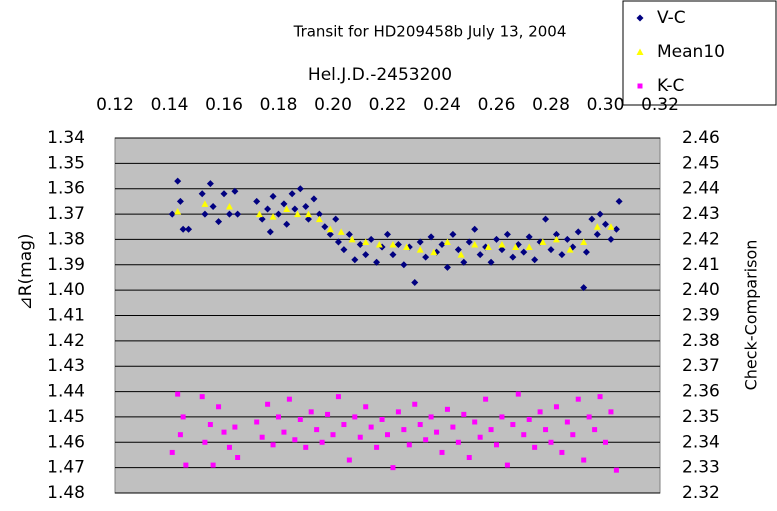  I want to click on y-tick-label: 1.40, so click(66, 290).